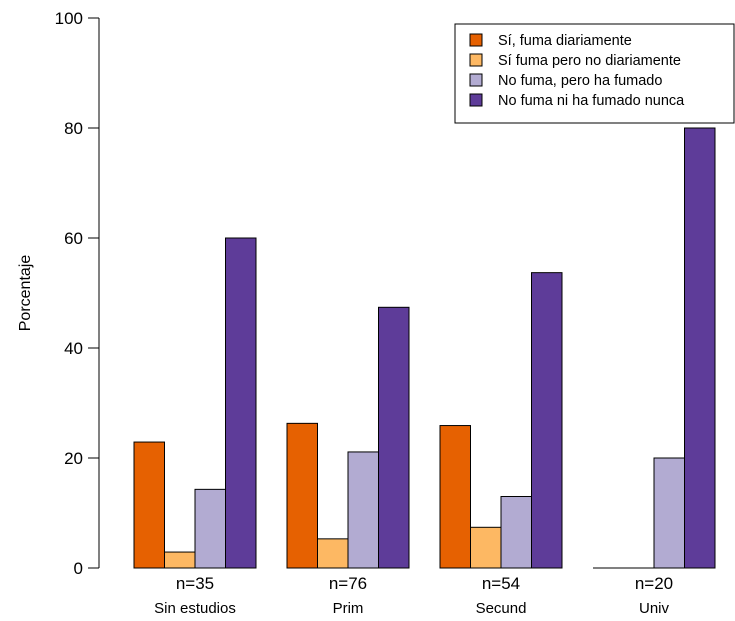 This screenshot has height=621, width=735. I want to click on legend-label: No fuma ni ha fumado nunca, so click(591, 101).